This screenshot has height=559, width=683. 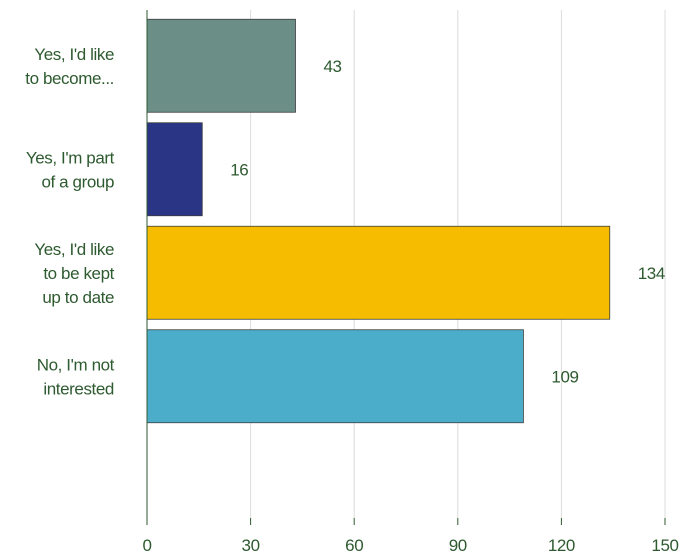 I want to click on category-label-line: to be kept, so click(x=78, y=273).